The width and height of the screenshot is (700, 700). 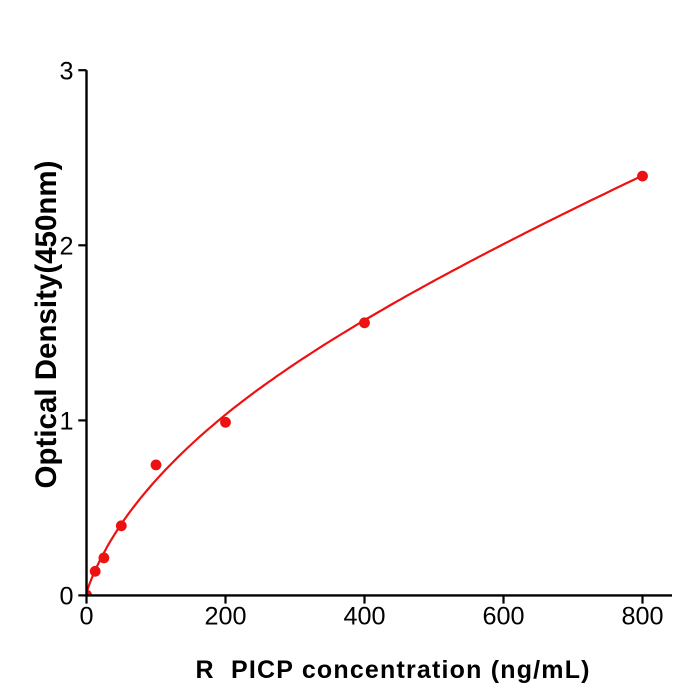 What do you see at coordinates (66, 246) in the screenshot?
I see `svg-text: 2` at bounding box center [66, 246].